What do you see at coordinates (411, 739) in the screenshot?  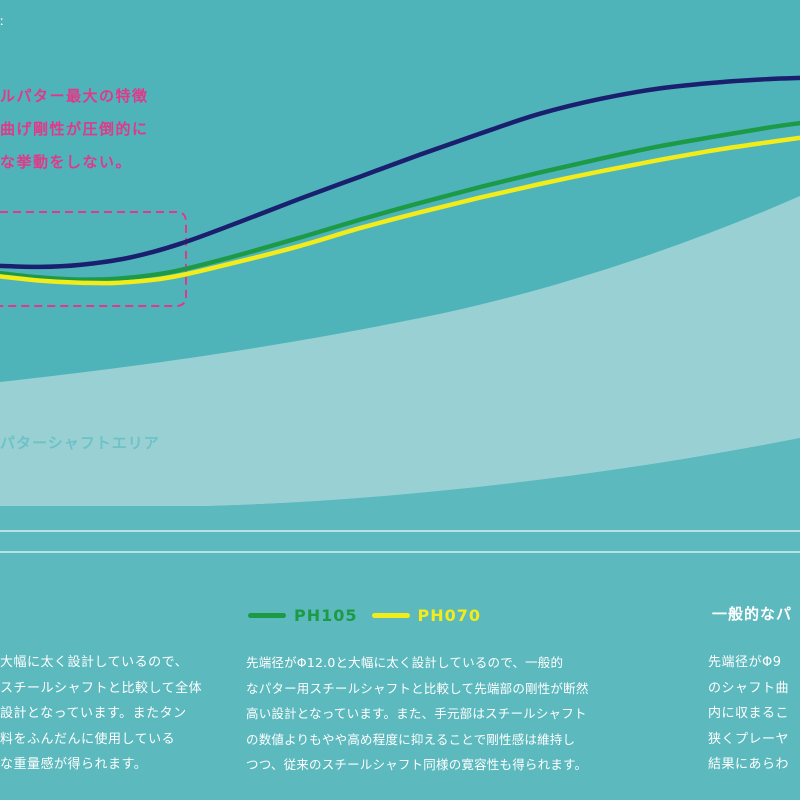 I see `center-paragraph-line: の数値よりもやや高め程度に抑えることで剛性感は維持し` at bounding box center [411, 739].